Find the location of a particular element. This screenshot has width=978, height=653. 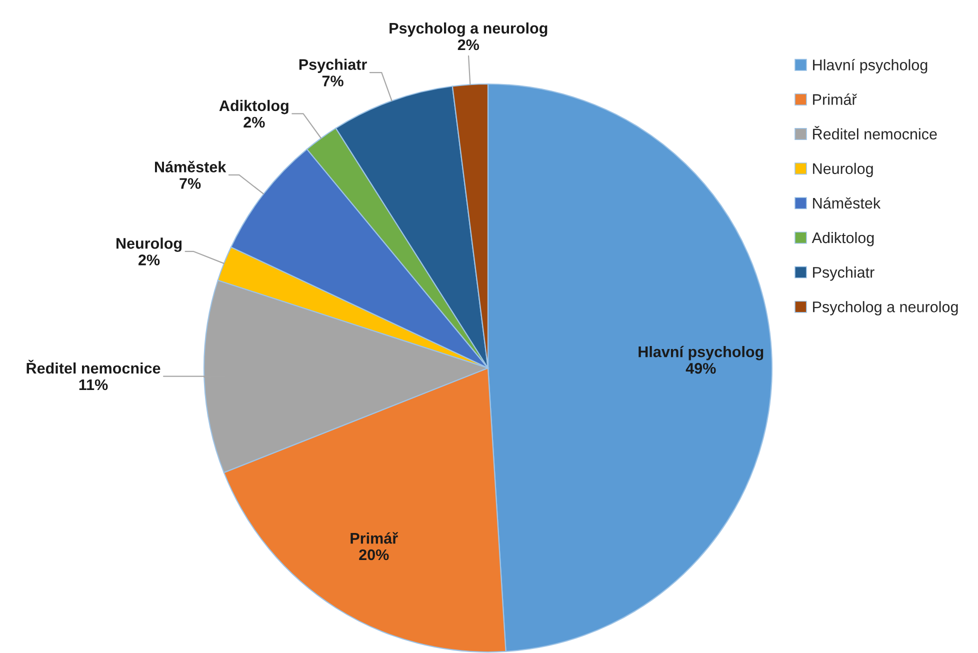

legend-label: Adiktolog is located at coordinates (843, 239).